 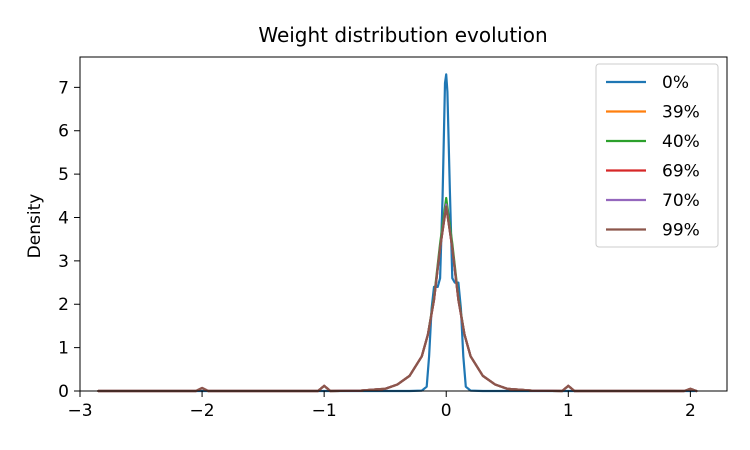 I want to click on legend-label-1: 39%, so click(x=681, y=113).